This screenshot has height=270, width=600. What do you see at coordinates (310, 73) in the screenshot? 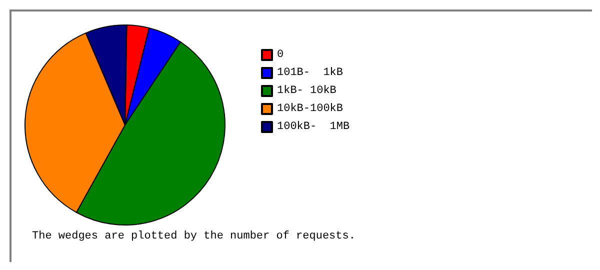
I see `legend-label: 101B- 1kB` at bounding box center [310, 73].